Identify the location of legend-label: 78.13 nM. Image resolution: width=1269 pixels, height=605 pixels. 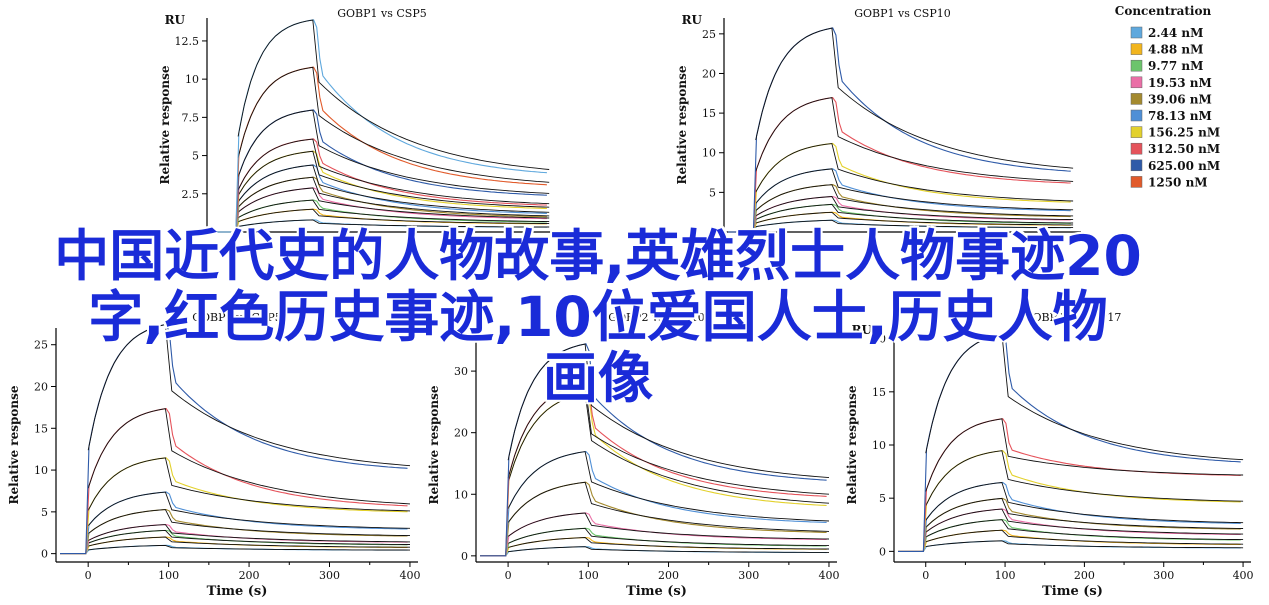
(1180, 116).